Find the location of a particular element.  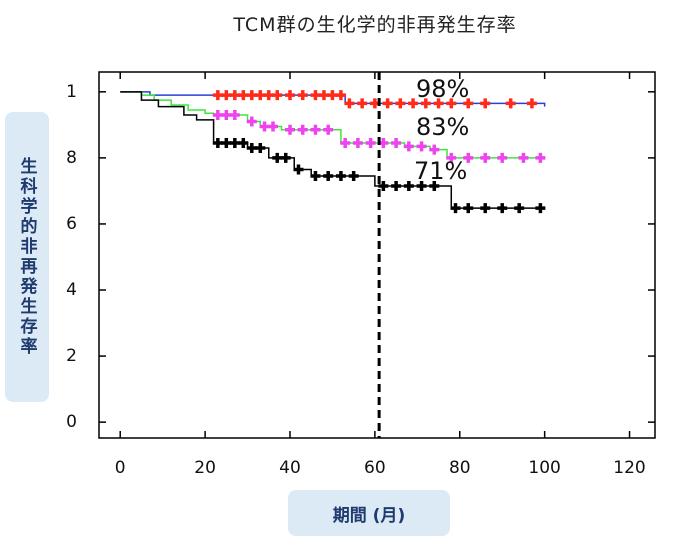

annotation: 83% is located at coordinates (442, 127).